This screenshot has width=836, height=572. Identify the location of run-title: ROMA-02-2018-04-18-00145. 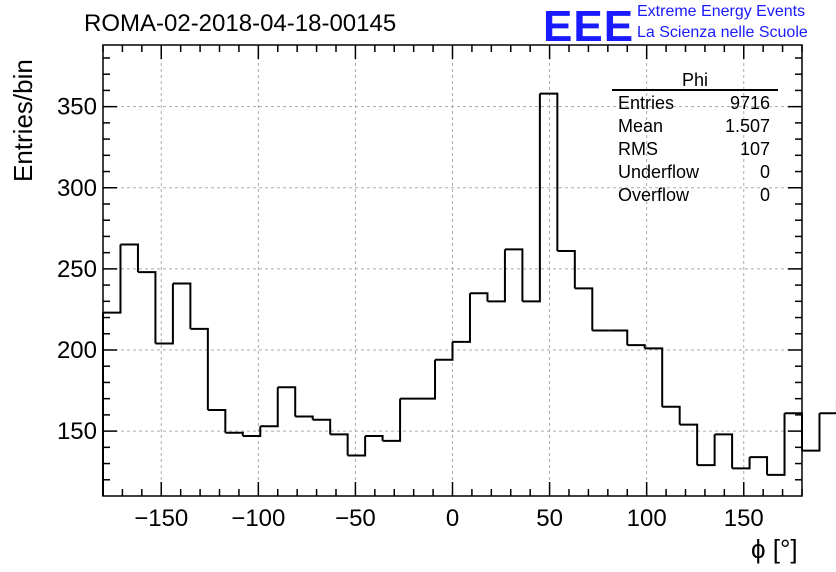
(240, 23).